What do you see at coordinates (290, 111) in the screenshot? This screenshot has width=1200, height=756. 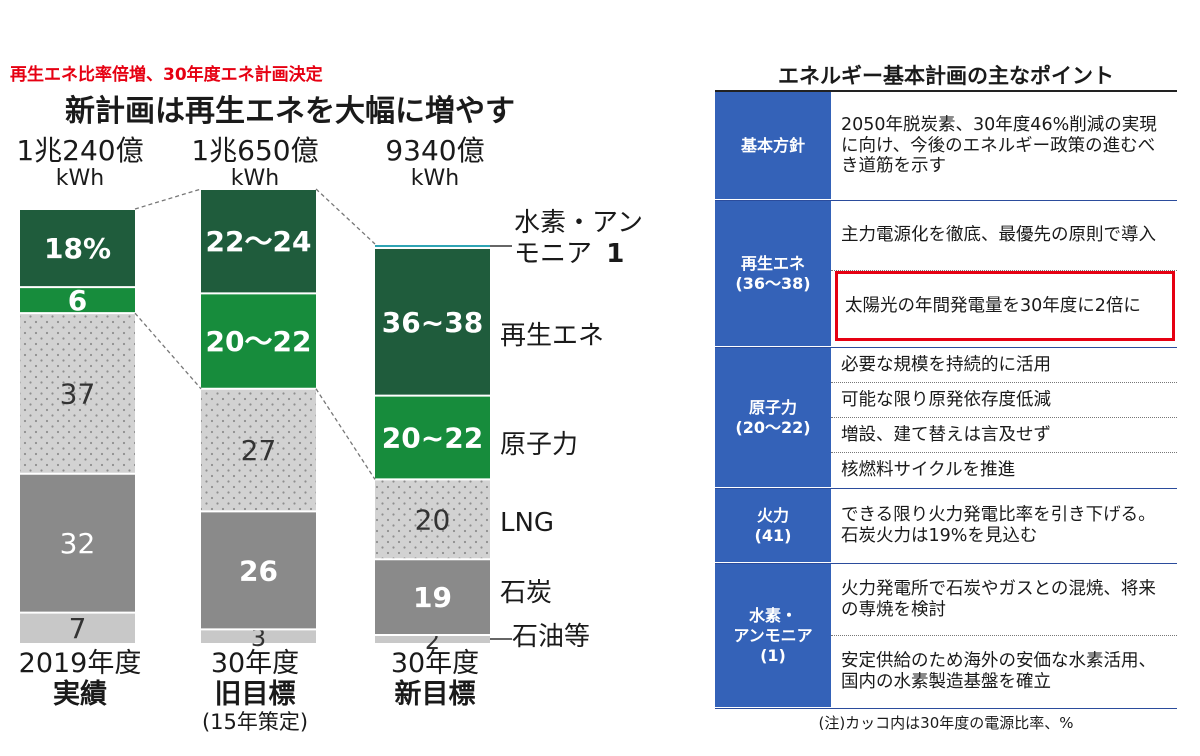 I see `chart-title: 新計画は再生エネを大幅に増やす` at bounding box center [290, 111].